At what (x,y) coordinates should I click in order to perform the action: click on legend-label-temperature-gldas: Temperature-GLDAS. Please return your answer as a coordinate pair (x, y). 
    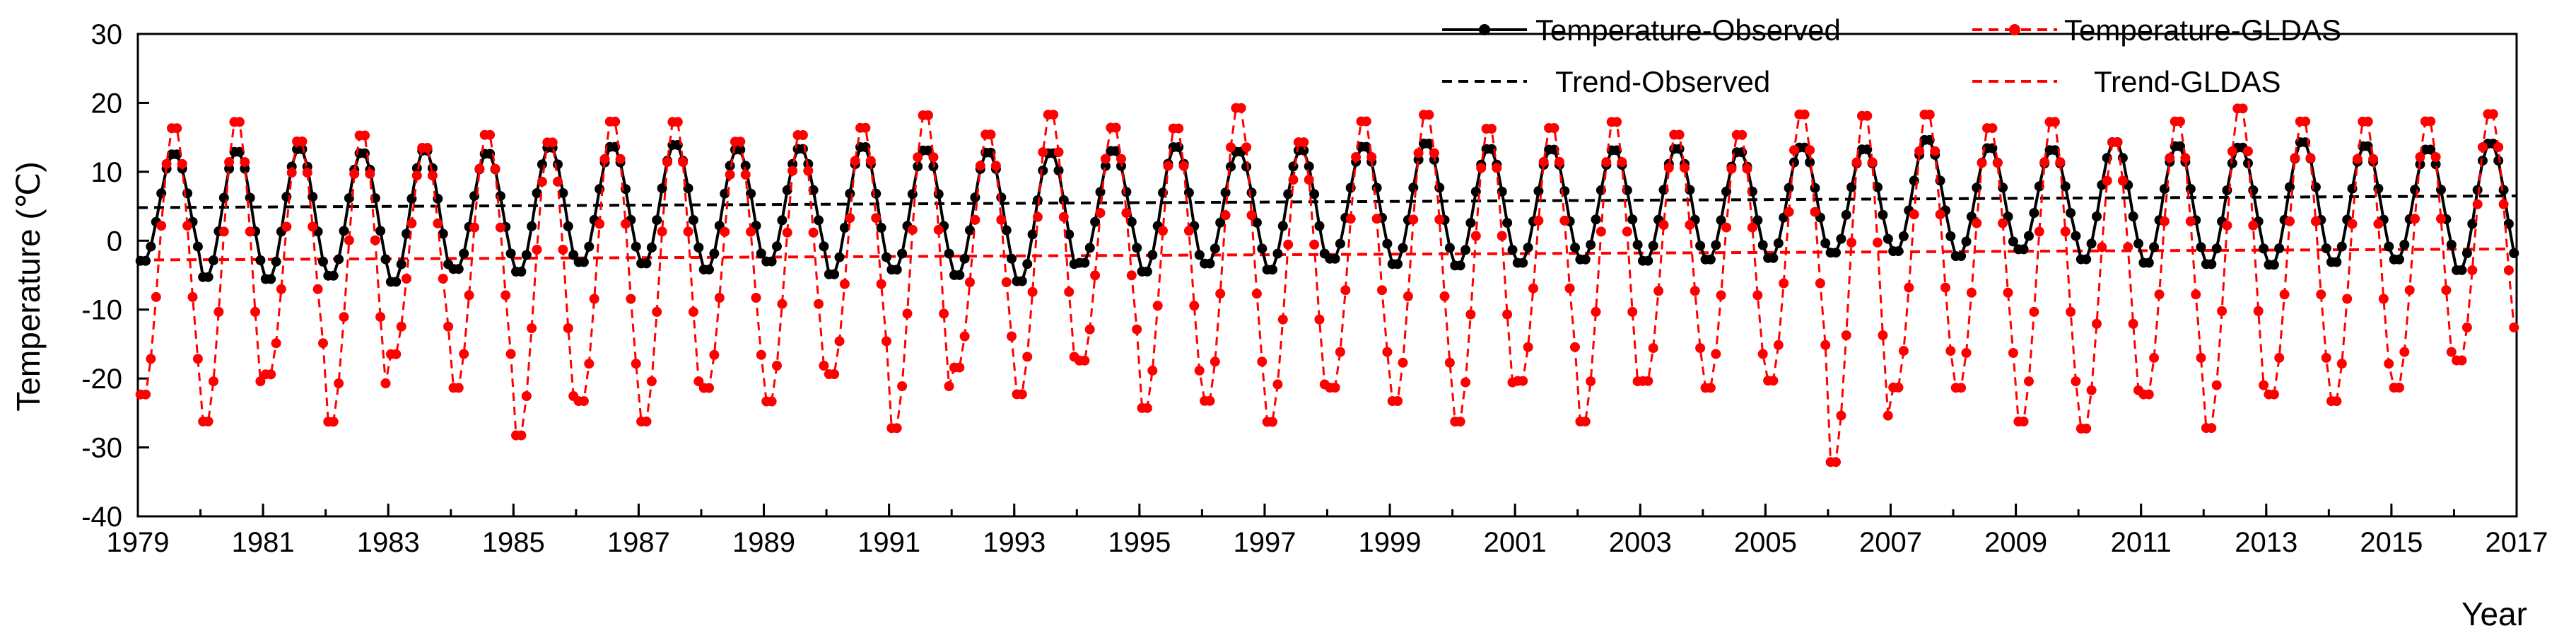
    Looking at the image, I should click on (2202, 30).